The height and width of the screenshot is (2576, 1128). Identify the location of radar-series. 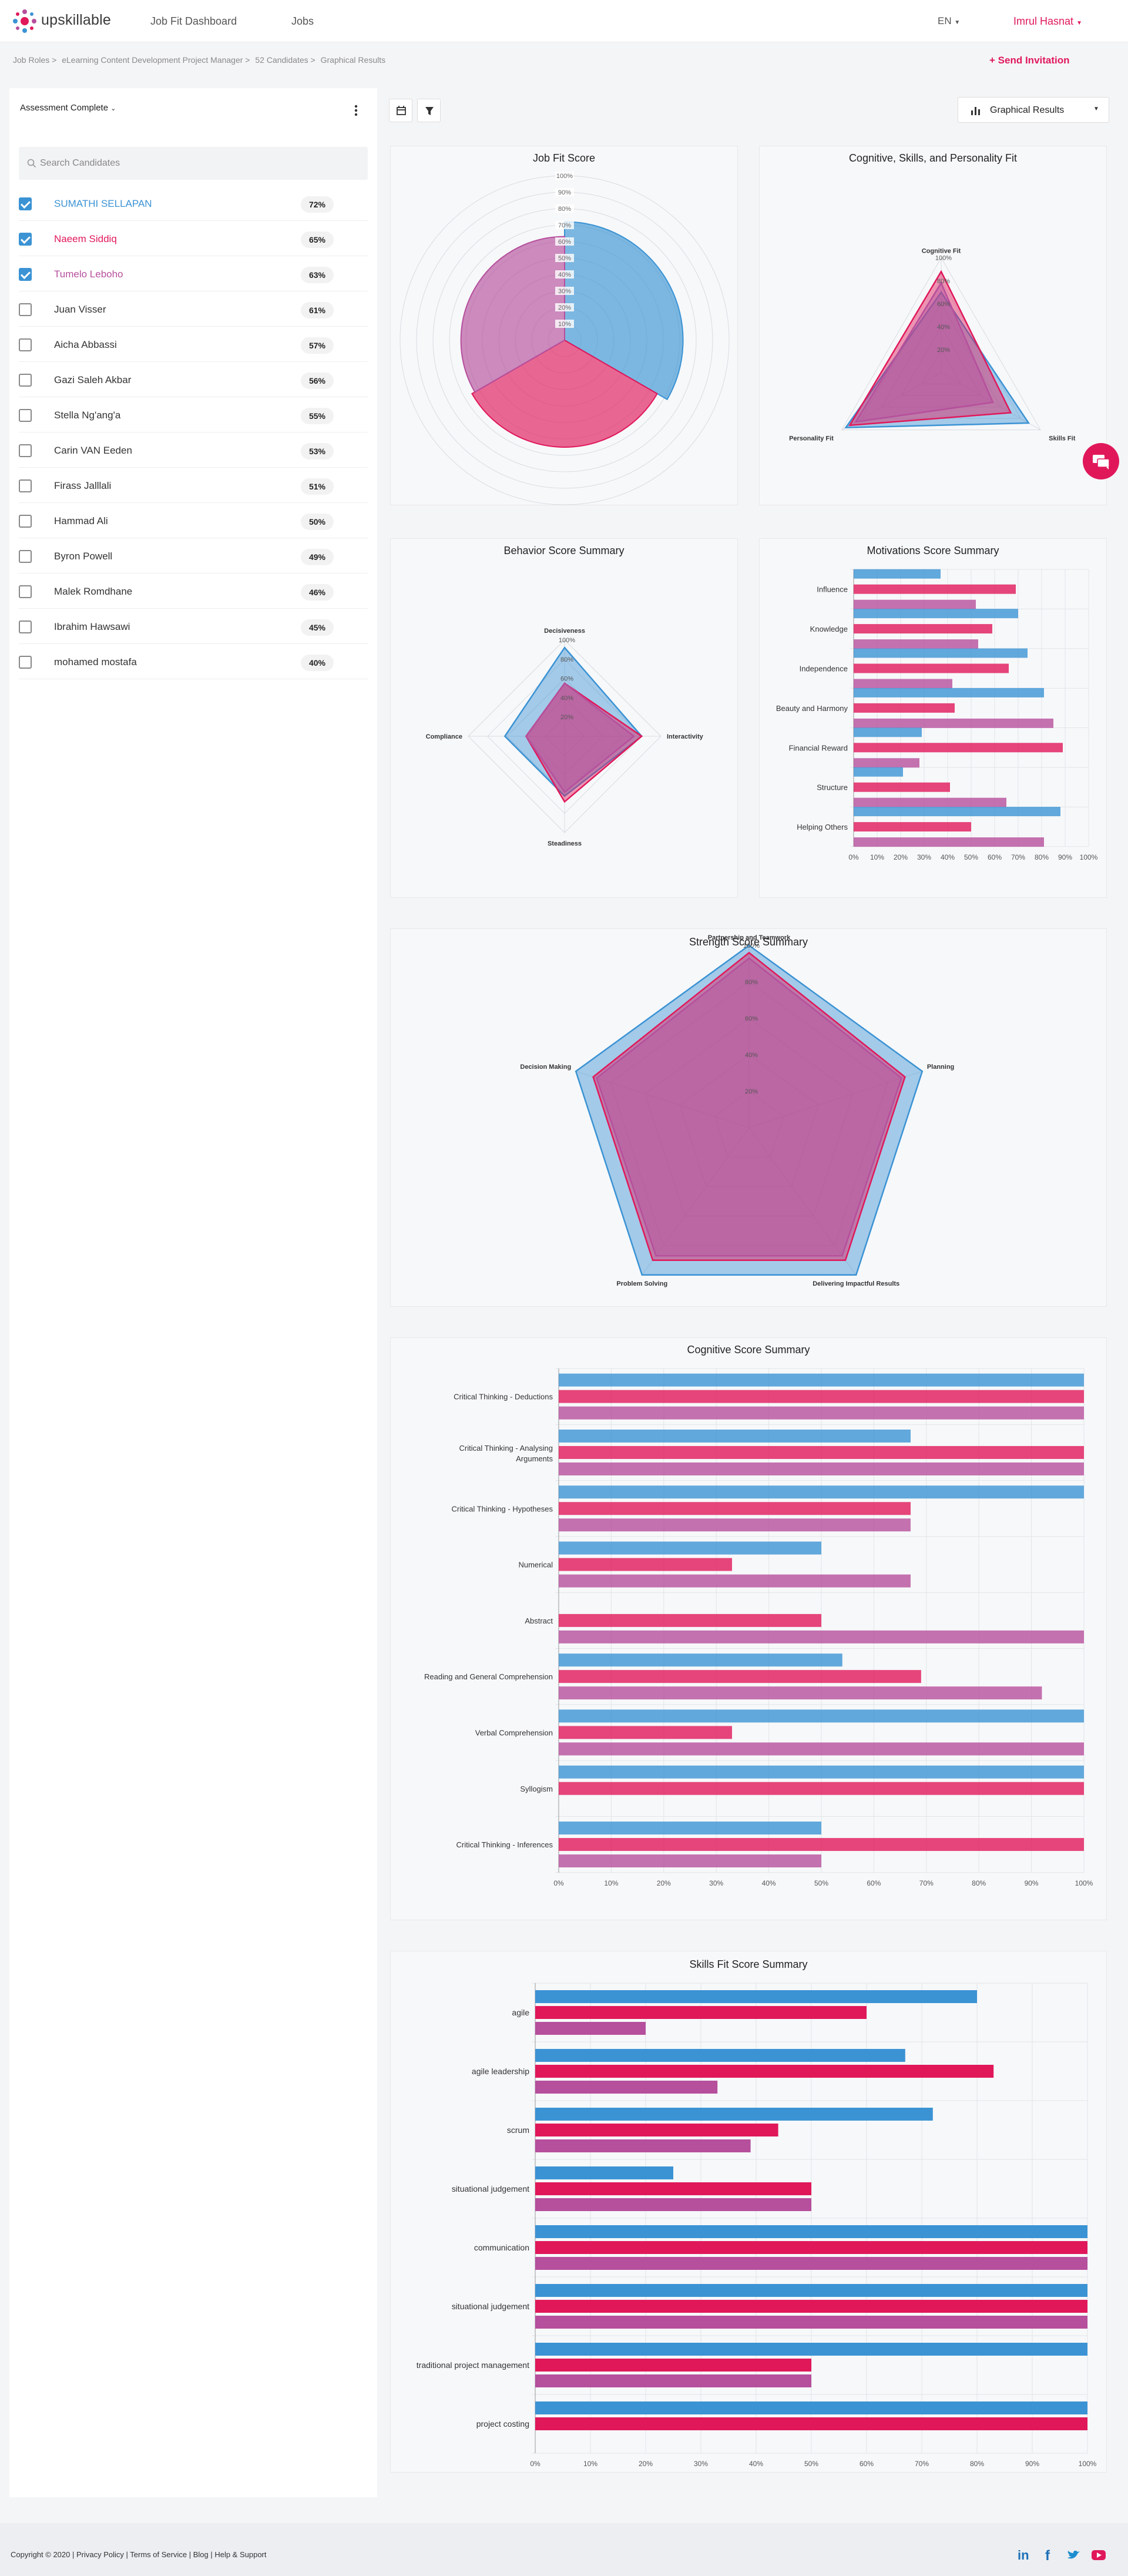
(930, 348).